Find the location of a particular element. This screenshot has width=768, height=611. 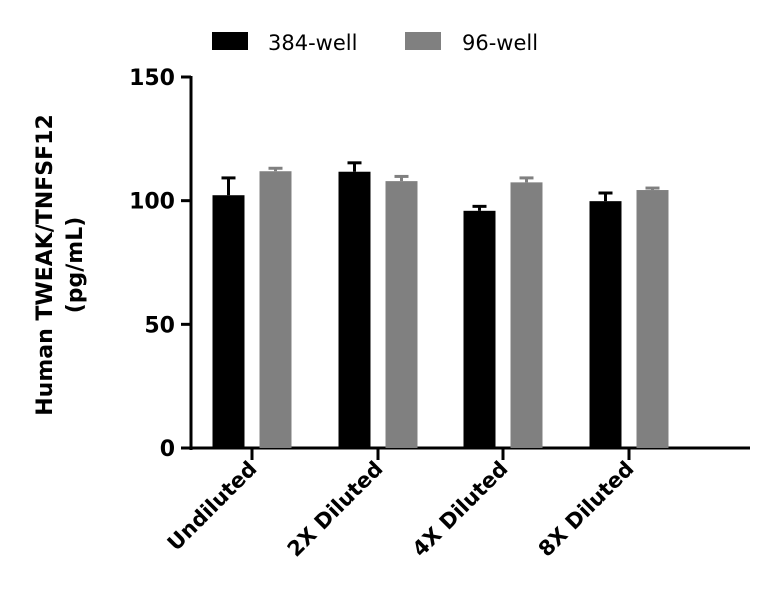

legend-label-384-well: 384-well is located at coordinates (312, 43).